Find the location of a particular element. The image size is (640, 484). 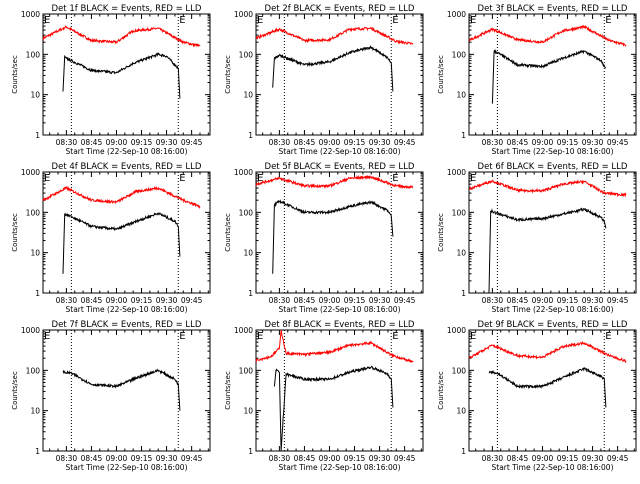

chart-title: Det 4f BLACK = Events, RED = LLD is located at coordinates (127, 167).